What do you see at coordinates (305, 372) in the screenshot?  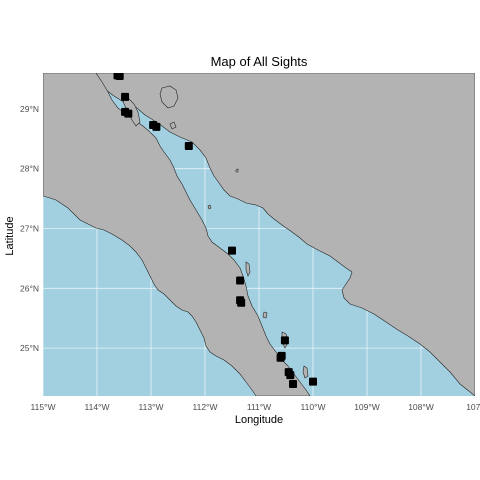 I see `island-cerralvo` at bounding box center [305, 372].